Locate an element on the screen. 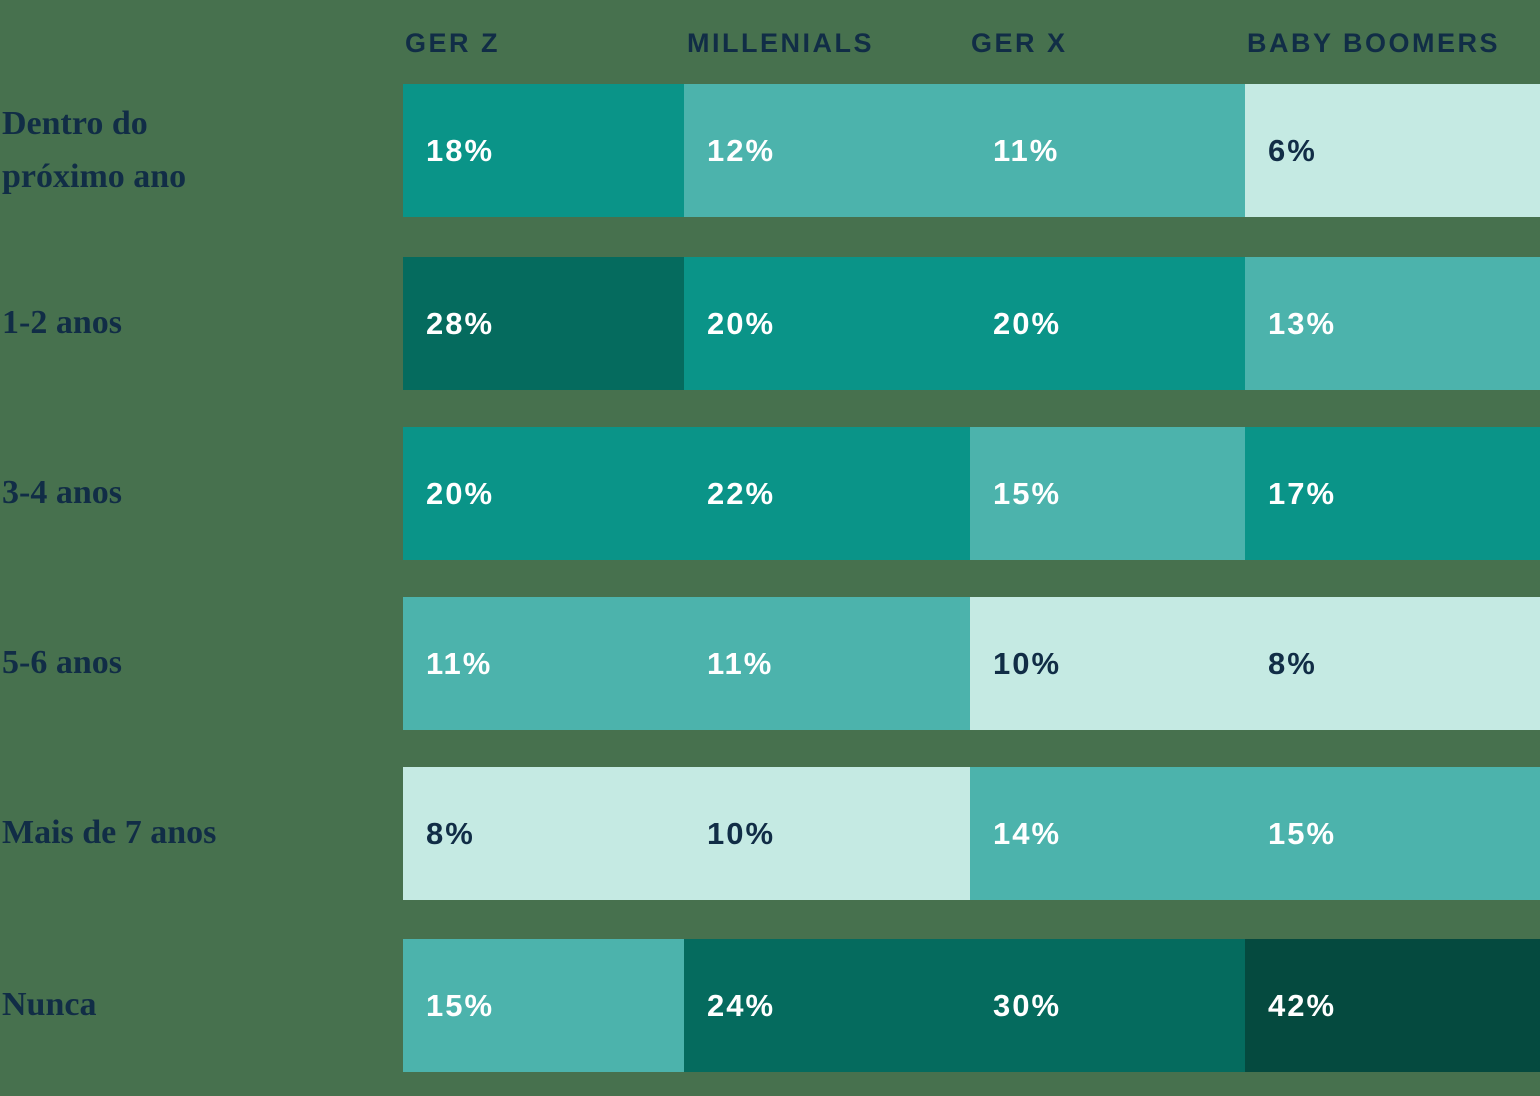 The image size is (1540, 1096). row-label: Mais de 7 anos is located at coordinates (109, 833).